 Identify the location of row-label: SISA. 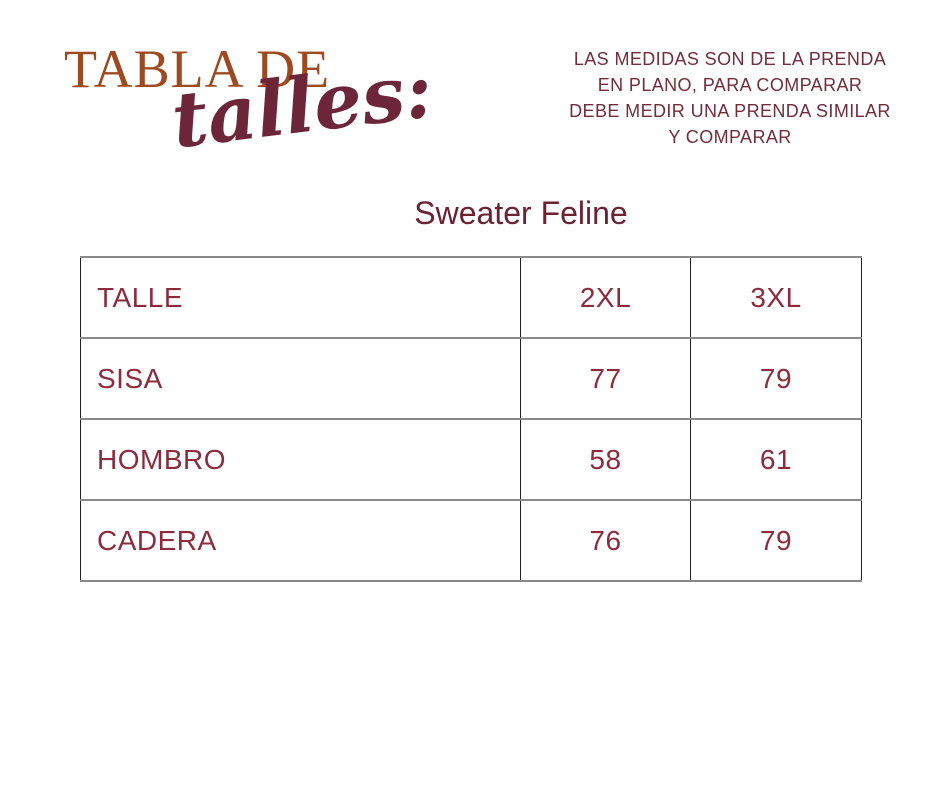
(300, 378).